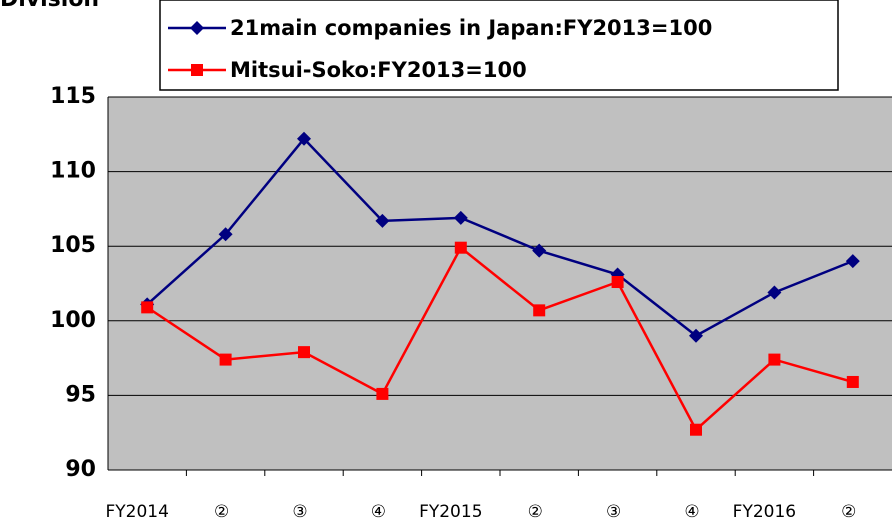 The height and width of the screenshot is (528, 892). What do you see at coordinates (73, 171) in the screenshot?
I see `y-tick-label: 110` at bounding box center [73, 171].